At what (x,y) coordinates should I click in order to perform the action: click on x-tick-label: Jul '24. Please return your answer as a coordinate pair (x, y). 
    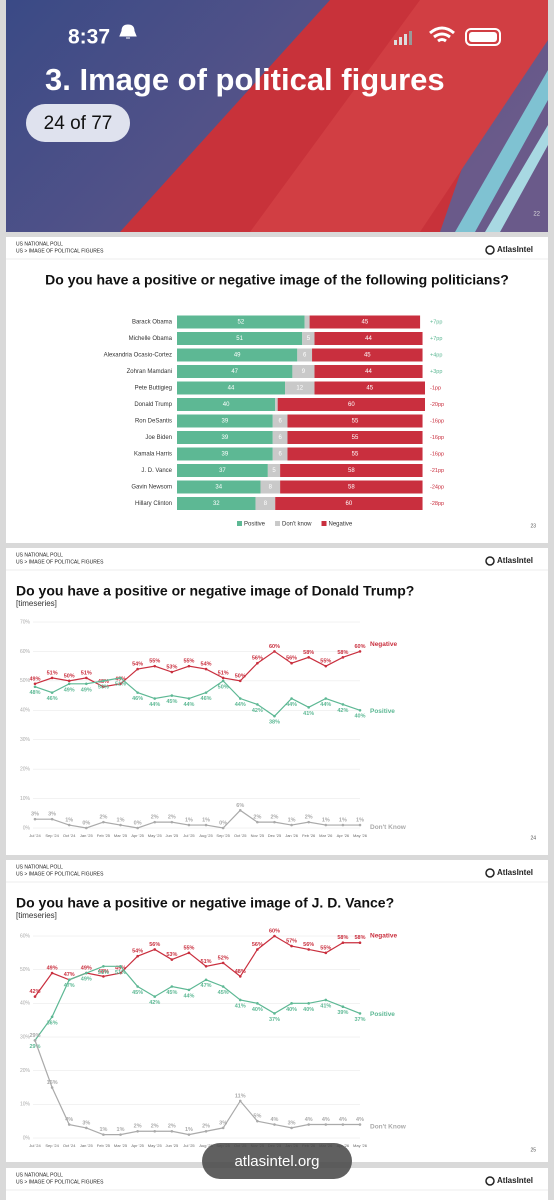
    Looking at the image, I should click on (35, 835).